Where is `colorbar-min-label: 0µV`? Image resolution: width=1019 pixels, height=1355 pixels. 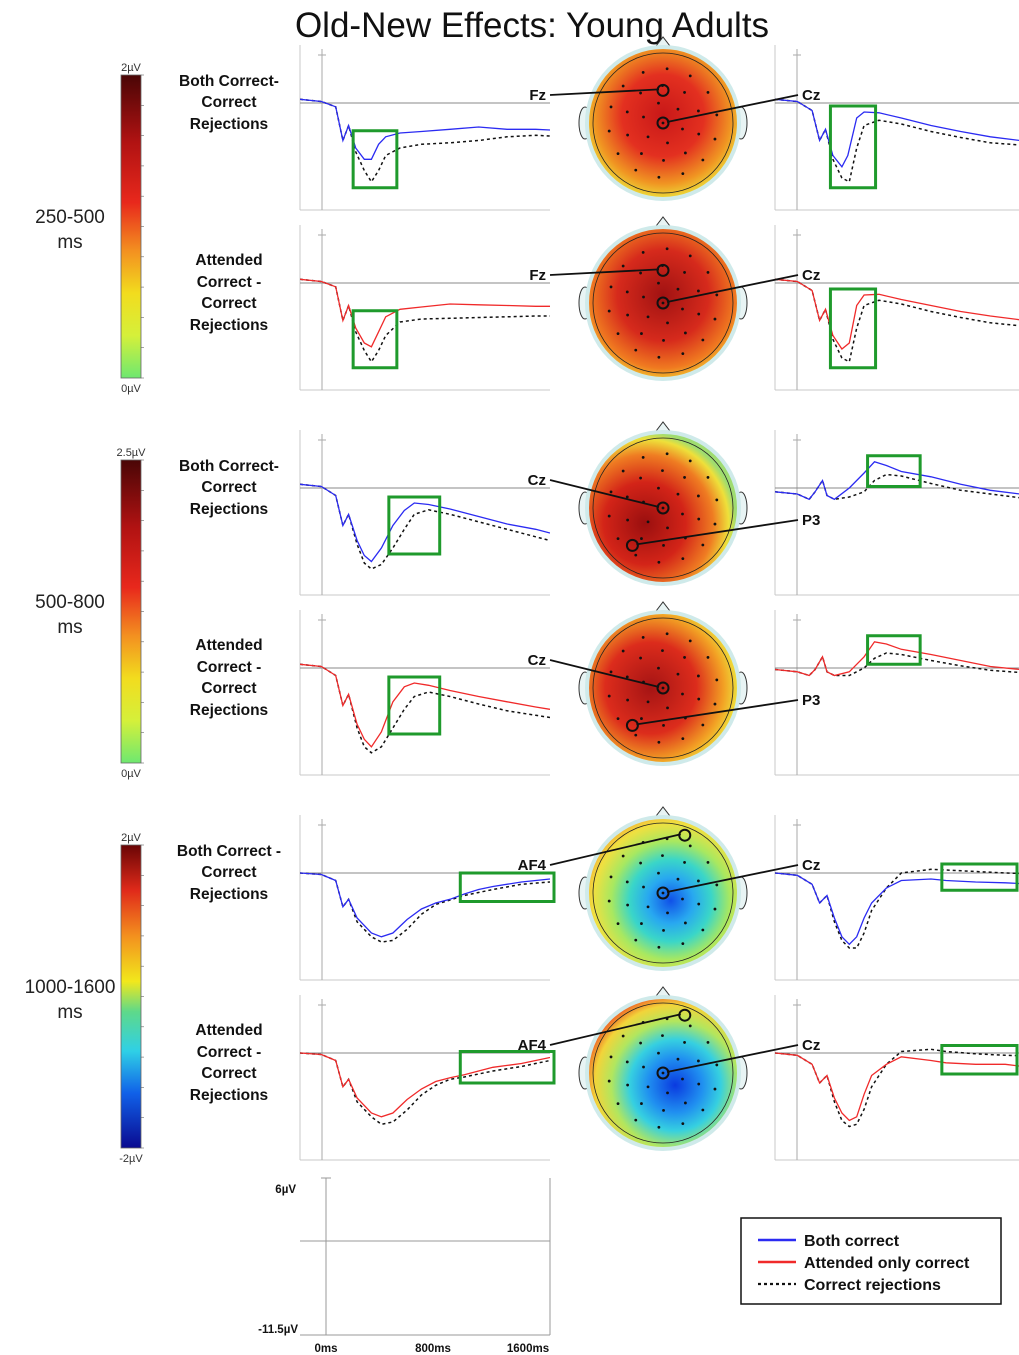 colorbar-min-label: 0µV is located at coordinates (131, 389).